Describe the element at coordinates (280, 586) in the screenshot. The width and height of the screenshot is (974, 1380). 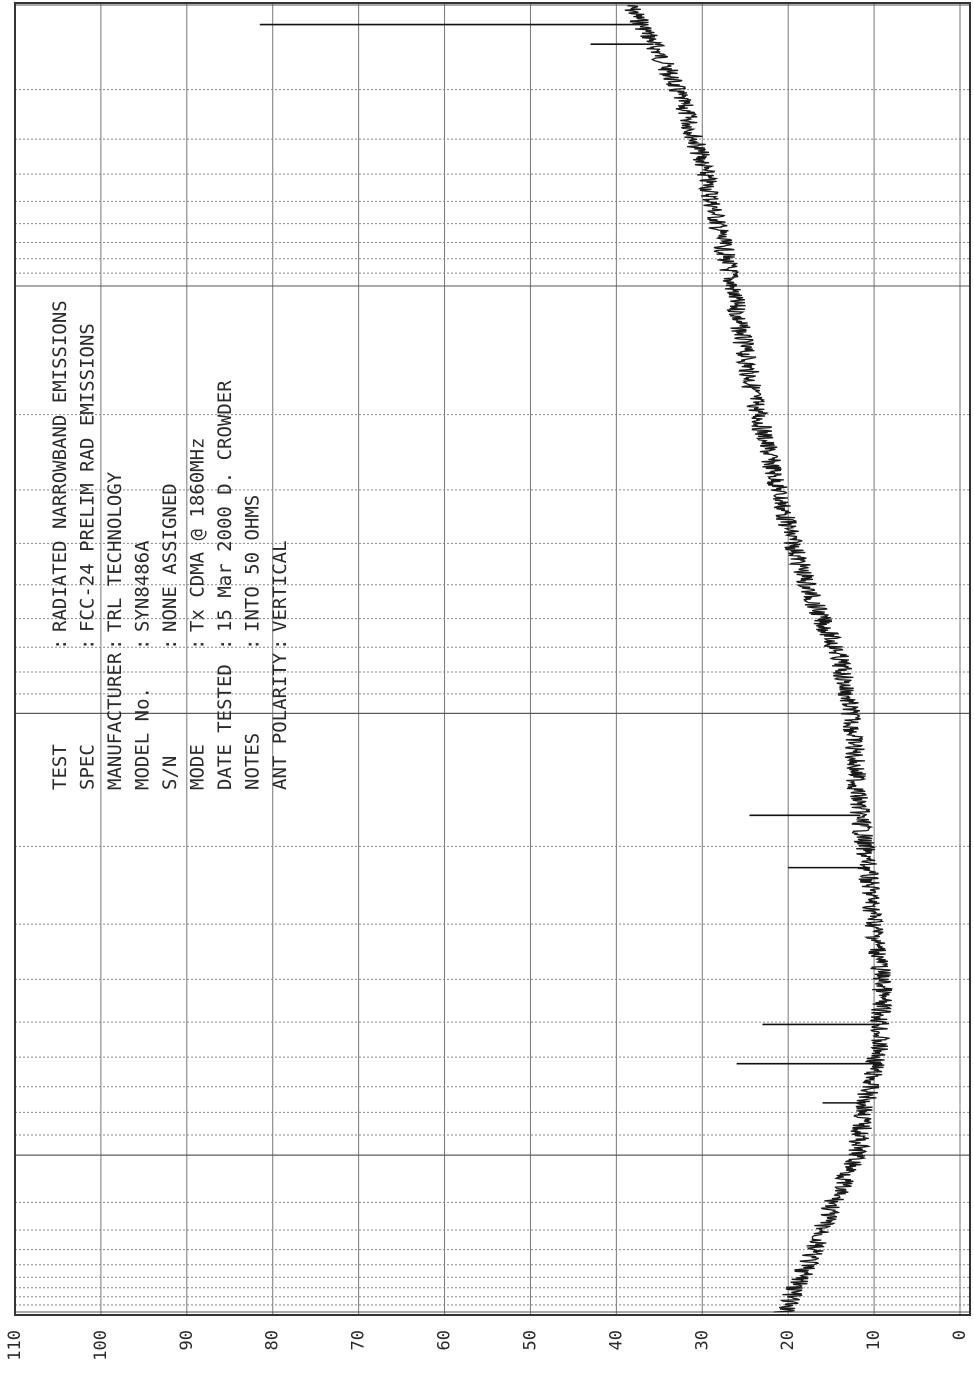
I see `header-value: VERTICAL` at that location.